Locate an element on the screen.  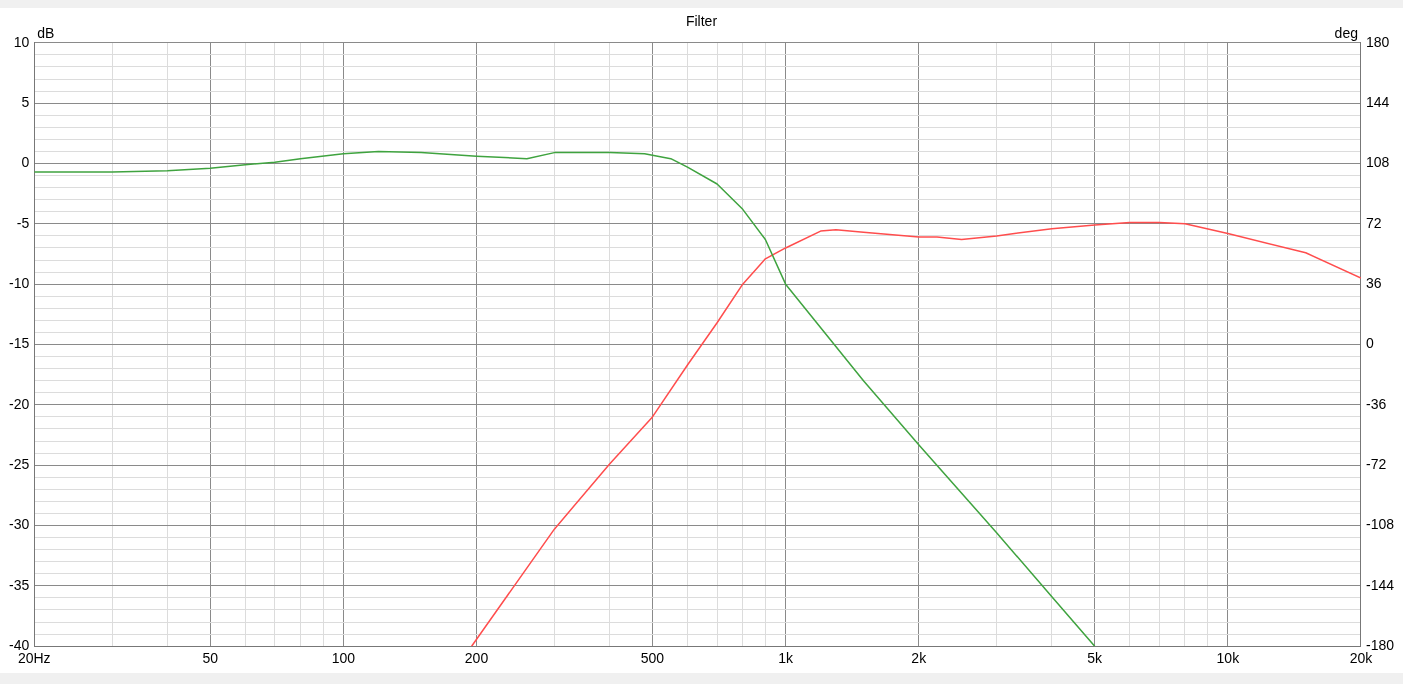
y-tick-label: -15 is located at coordinates (19, 343).